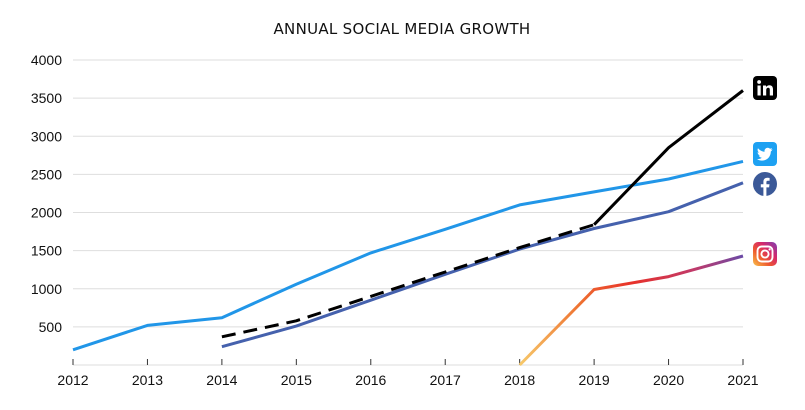 This screenshot has height=410, width=805. What do you see at coordinates (668, 157) in the screenshot?
I see `series-line-linkedin` at bounding box center [668, 157].